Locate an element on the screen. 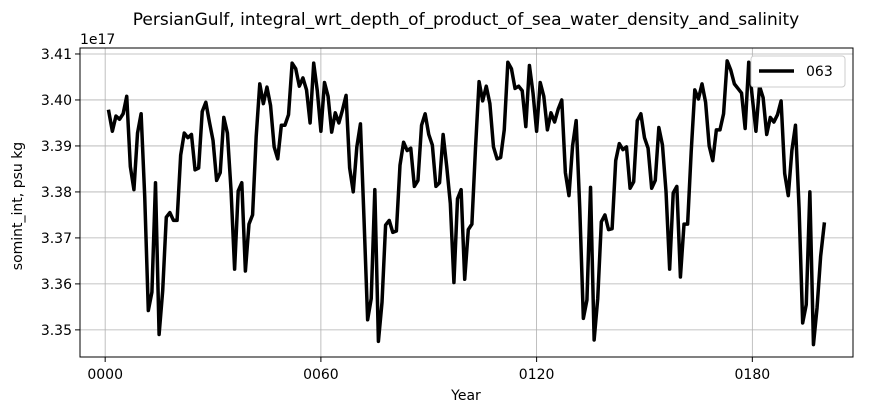  y-tick-label: 3.37 is located at coordinates (56, 239).